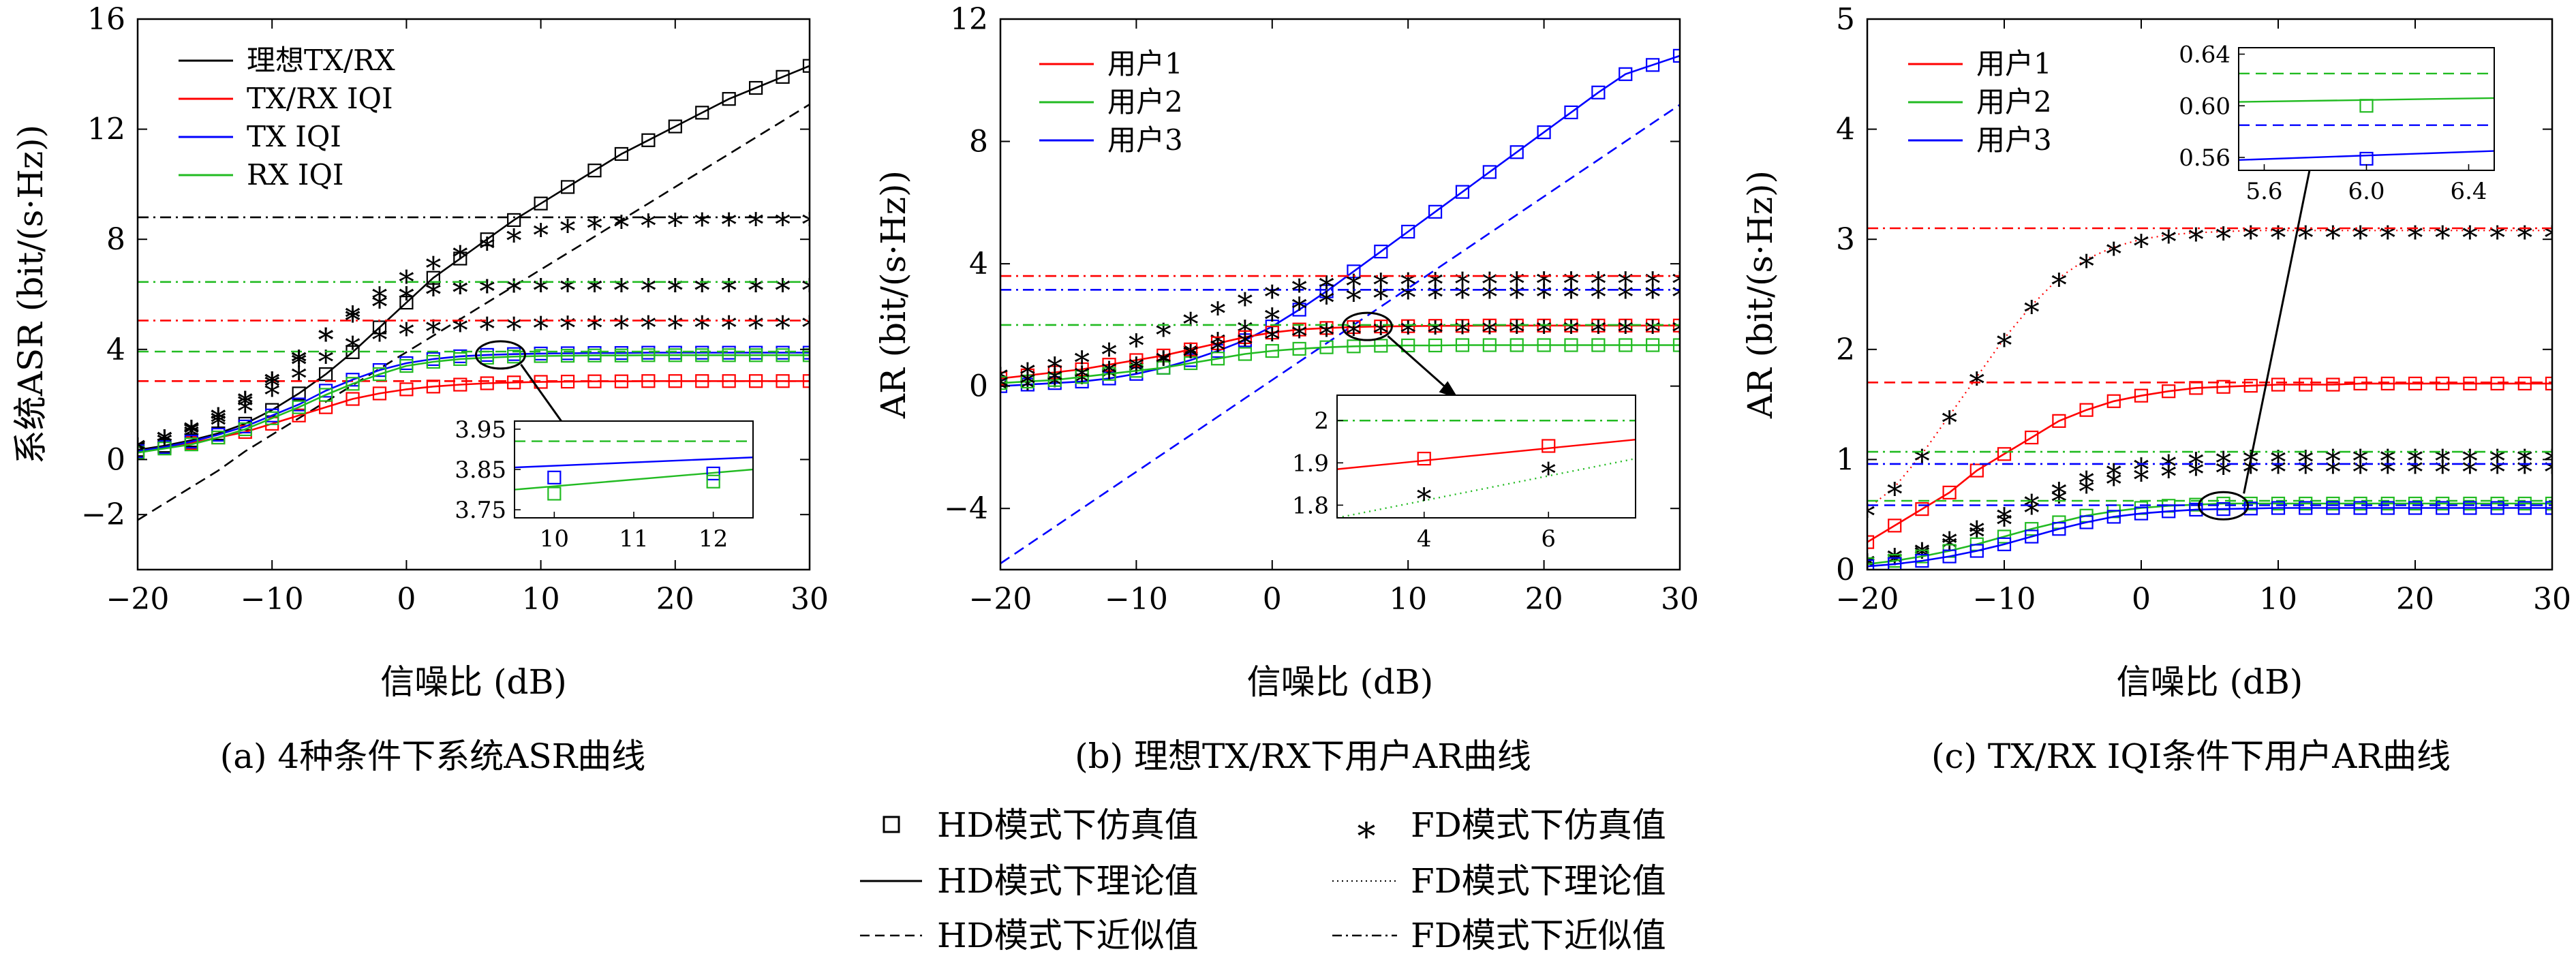  What do you see at coordinates (2204, 158) in the screenshot?
I see `inset-y-tick-label: 0.56` at bounding box center [2204, 158].